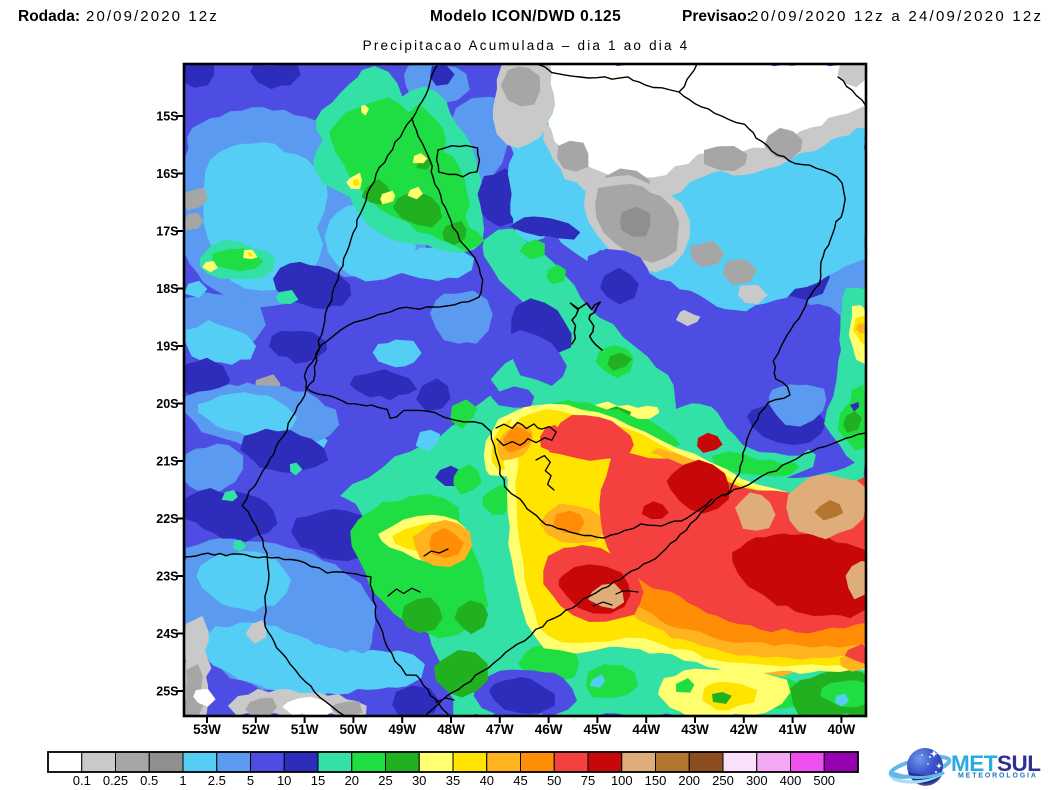 The width and height of the screenshot is (1050, 790). I want to click on svg-text: 250, so click(723, 780).